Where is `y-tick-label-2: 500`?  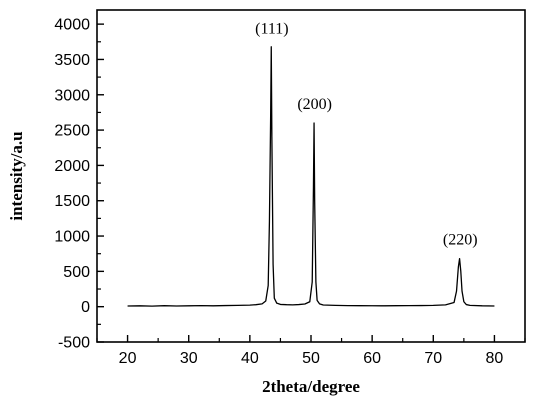
y-tick-label-2: 500 is located at coordinates (76, 272).